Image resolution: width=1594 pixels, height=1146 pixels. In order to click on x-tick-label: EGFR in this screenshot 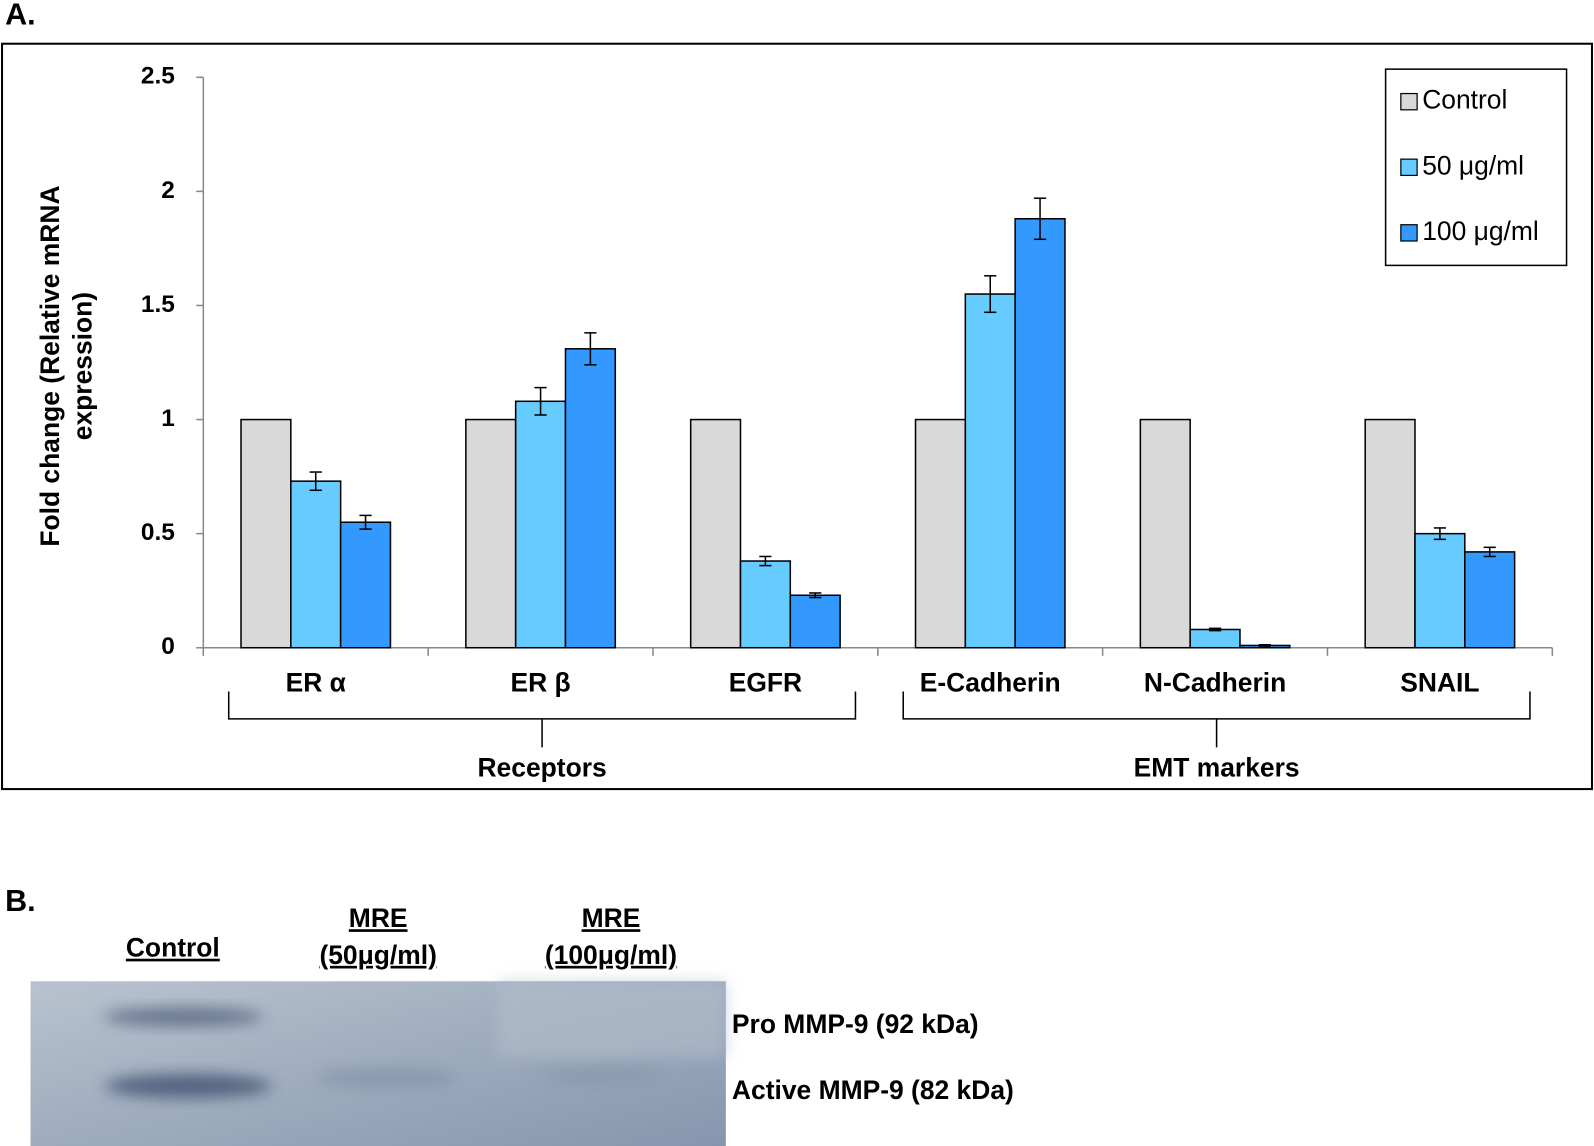, I will do `click(765, 682)`.